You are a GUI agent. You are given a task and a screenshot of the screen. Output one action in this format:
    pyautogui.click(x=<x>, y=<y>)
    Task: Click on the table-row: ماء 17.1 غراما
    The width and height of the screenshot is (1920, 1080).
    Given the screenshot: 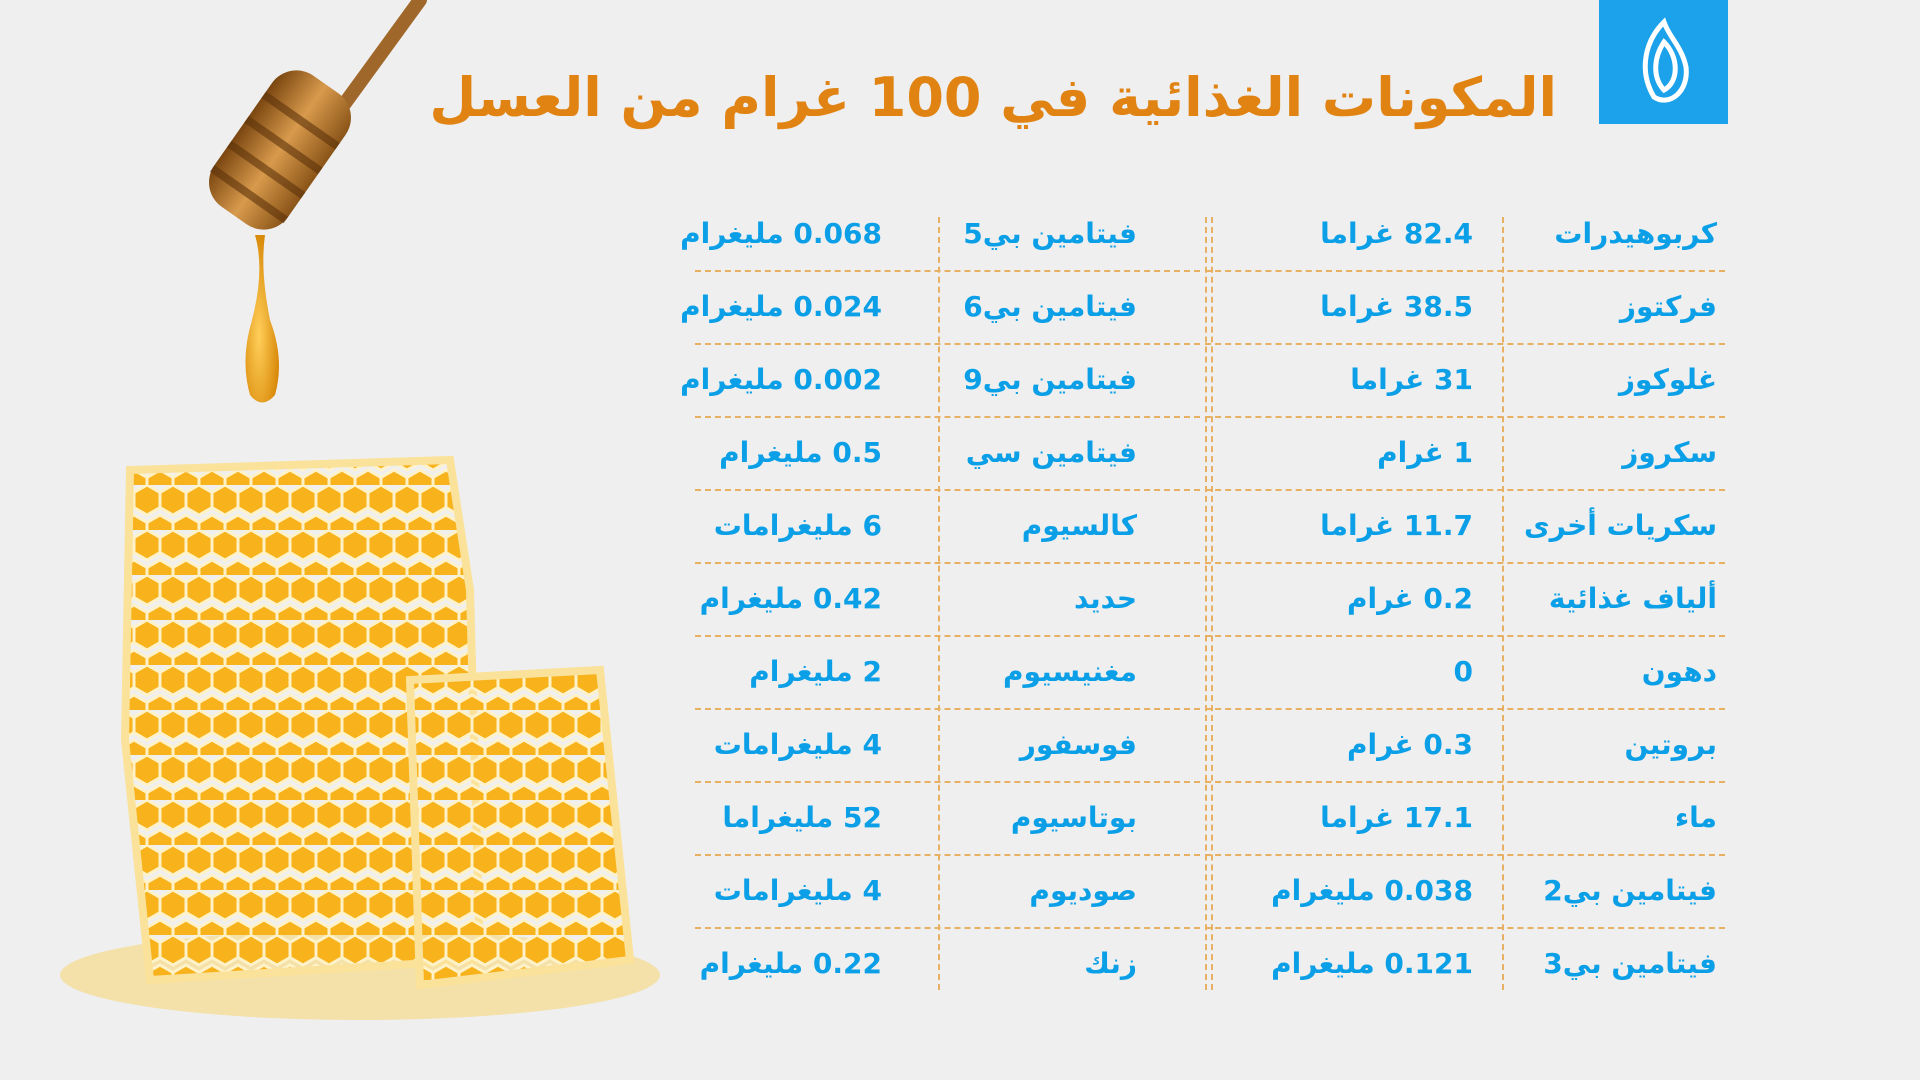 What is the action you would take?
    pyautogui.click(x=1465, y=818)
    